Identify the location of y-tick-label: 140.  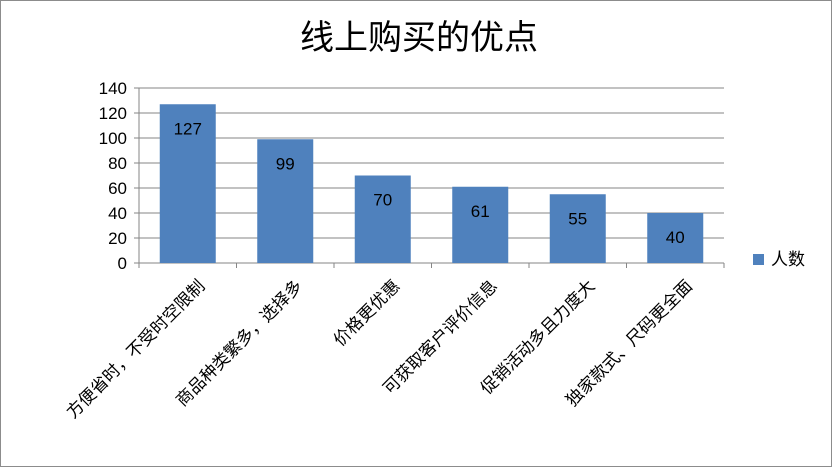
(113, 88).